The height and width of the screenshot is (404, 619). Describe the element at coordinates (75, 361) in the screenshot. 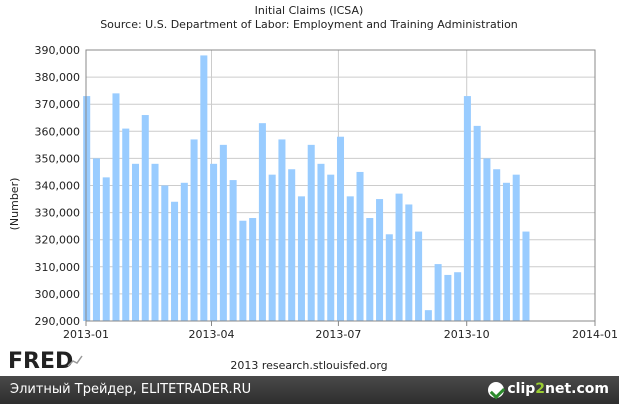

I see `fred-logo-graph-icon` at that location.